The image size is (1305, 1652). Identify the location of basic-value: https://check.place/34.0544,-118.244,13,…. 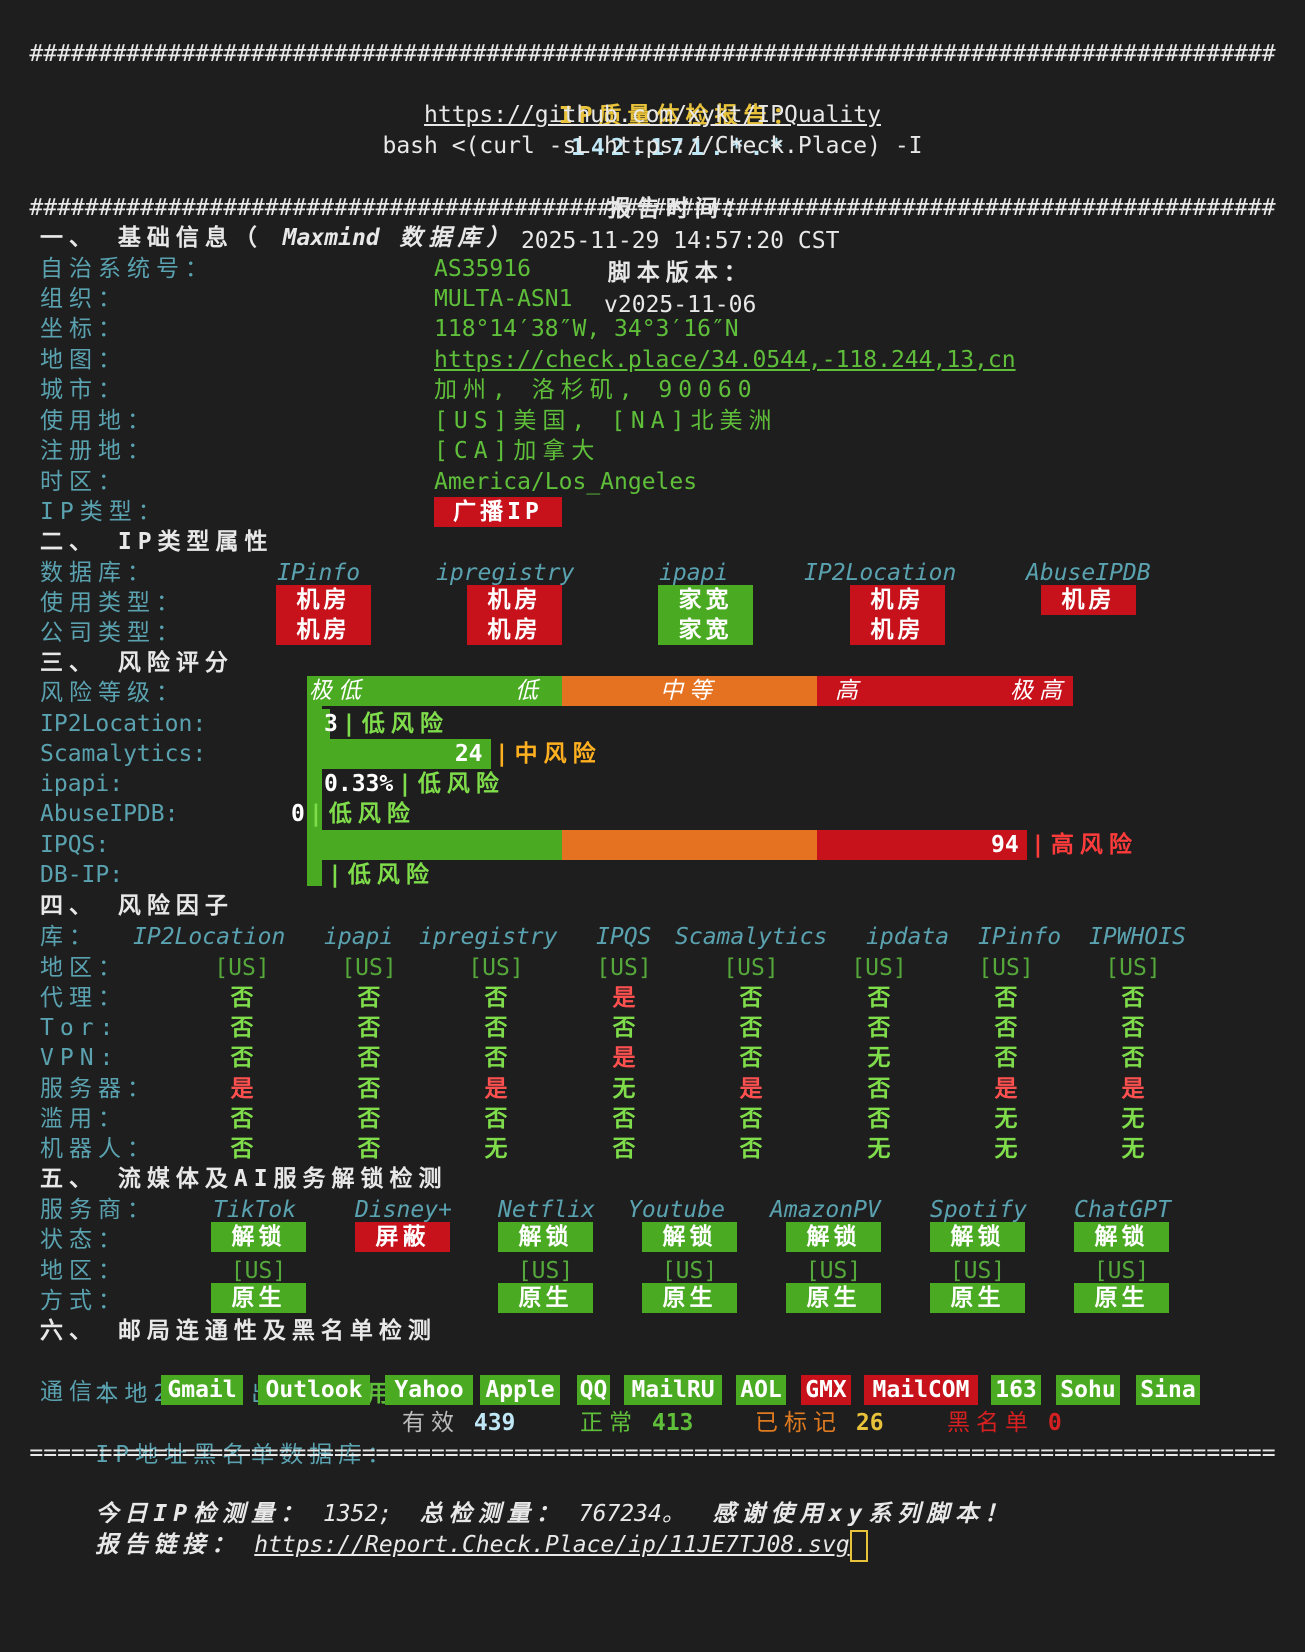
(725, 360).